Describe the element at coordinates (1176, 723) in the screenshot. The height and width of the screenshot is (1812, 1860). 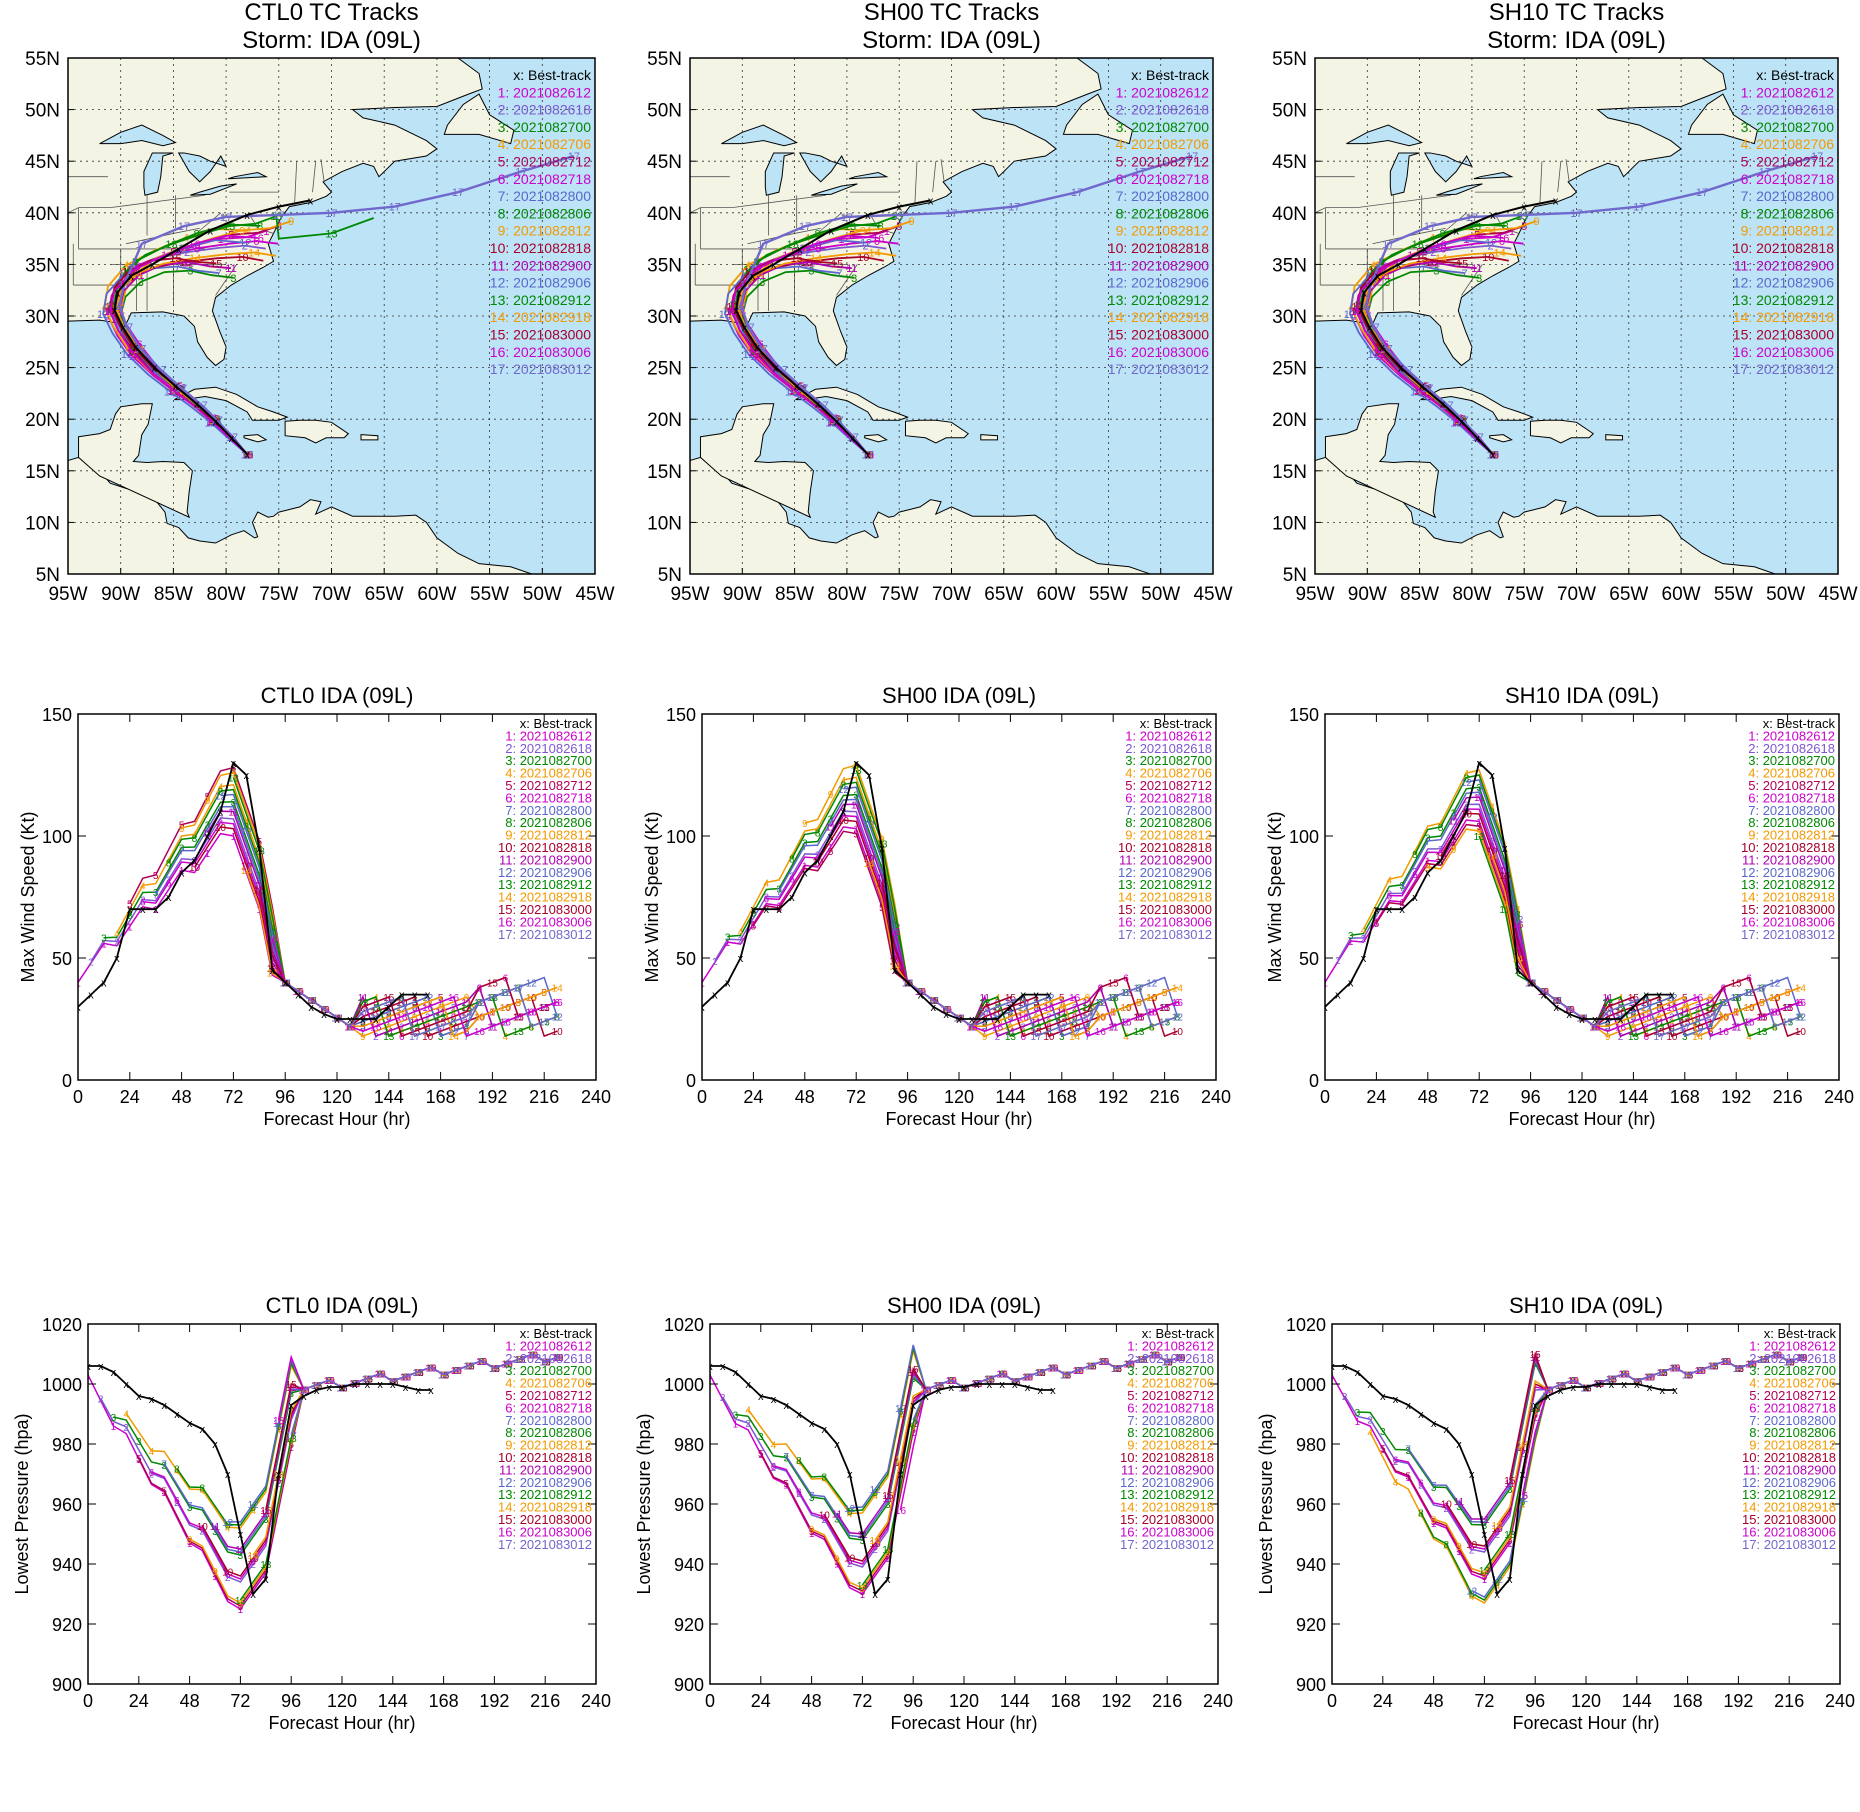
I see `legend-best-track: x: Best-track` at that location.